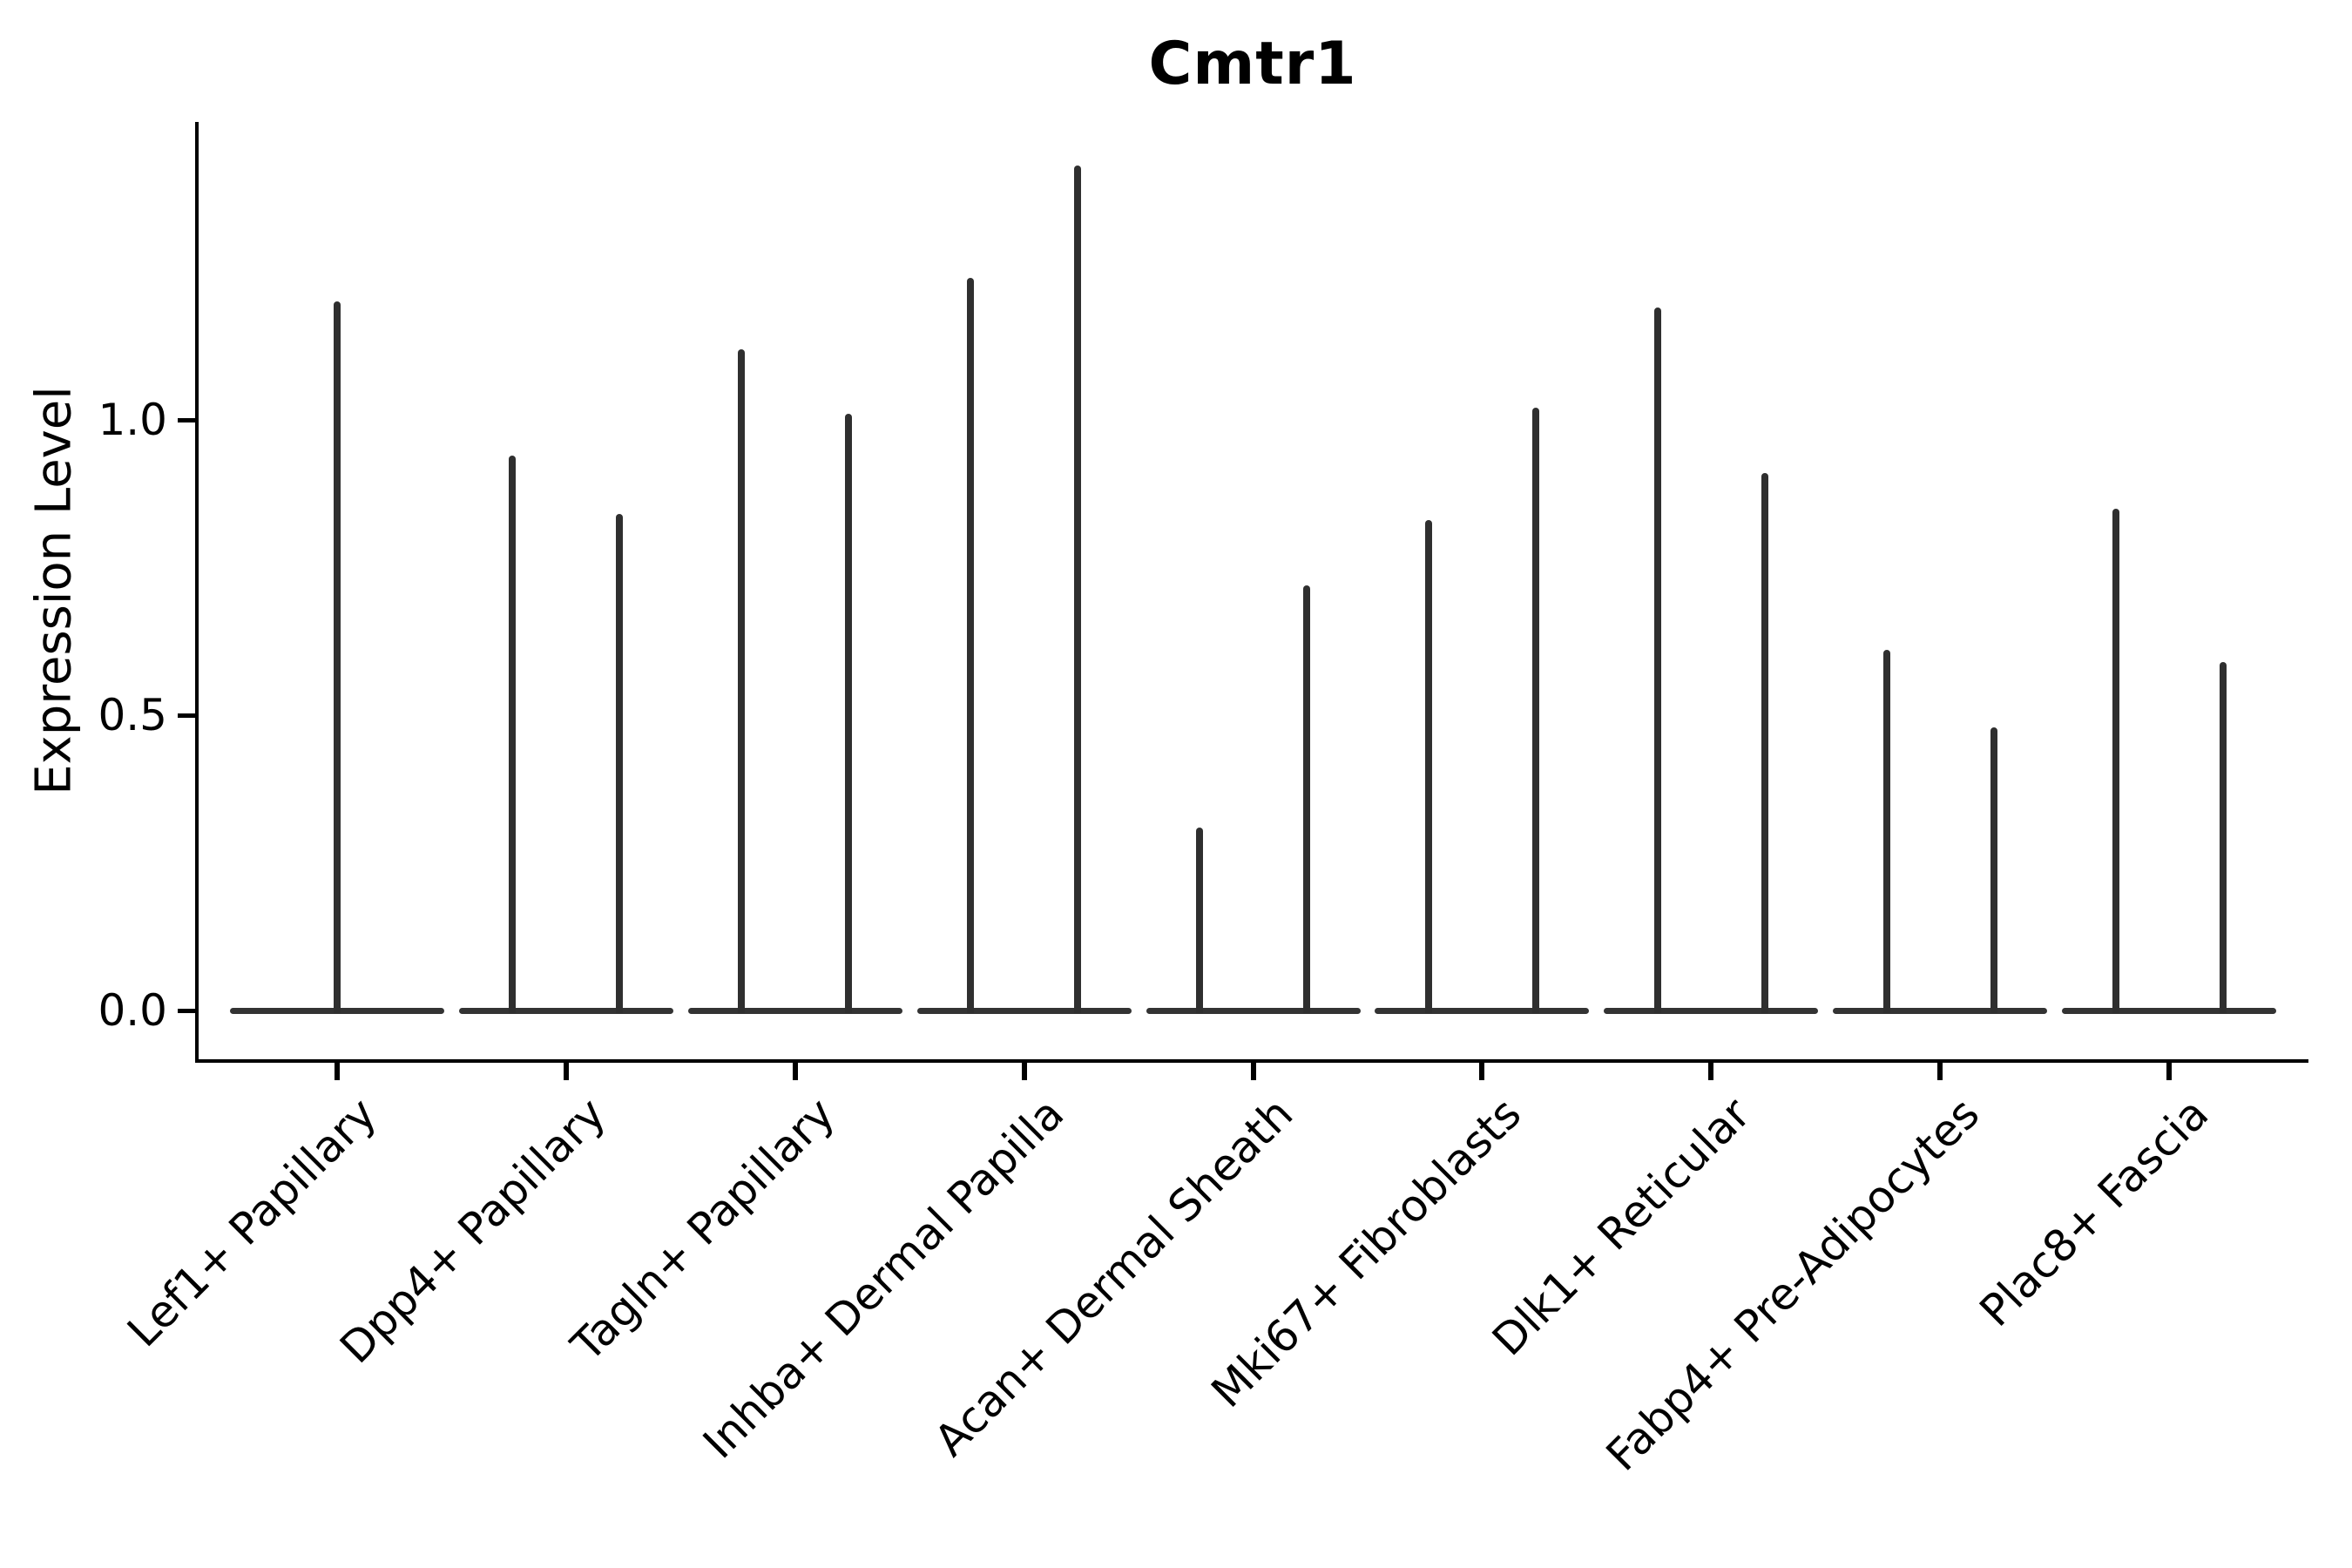 Image resolution: width=2352 pixels, height=1568 pixels. I want to click on x-category-label: Acan+ Dermal Sheath, so click(1113, 1277).